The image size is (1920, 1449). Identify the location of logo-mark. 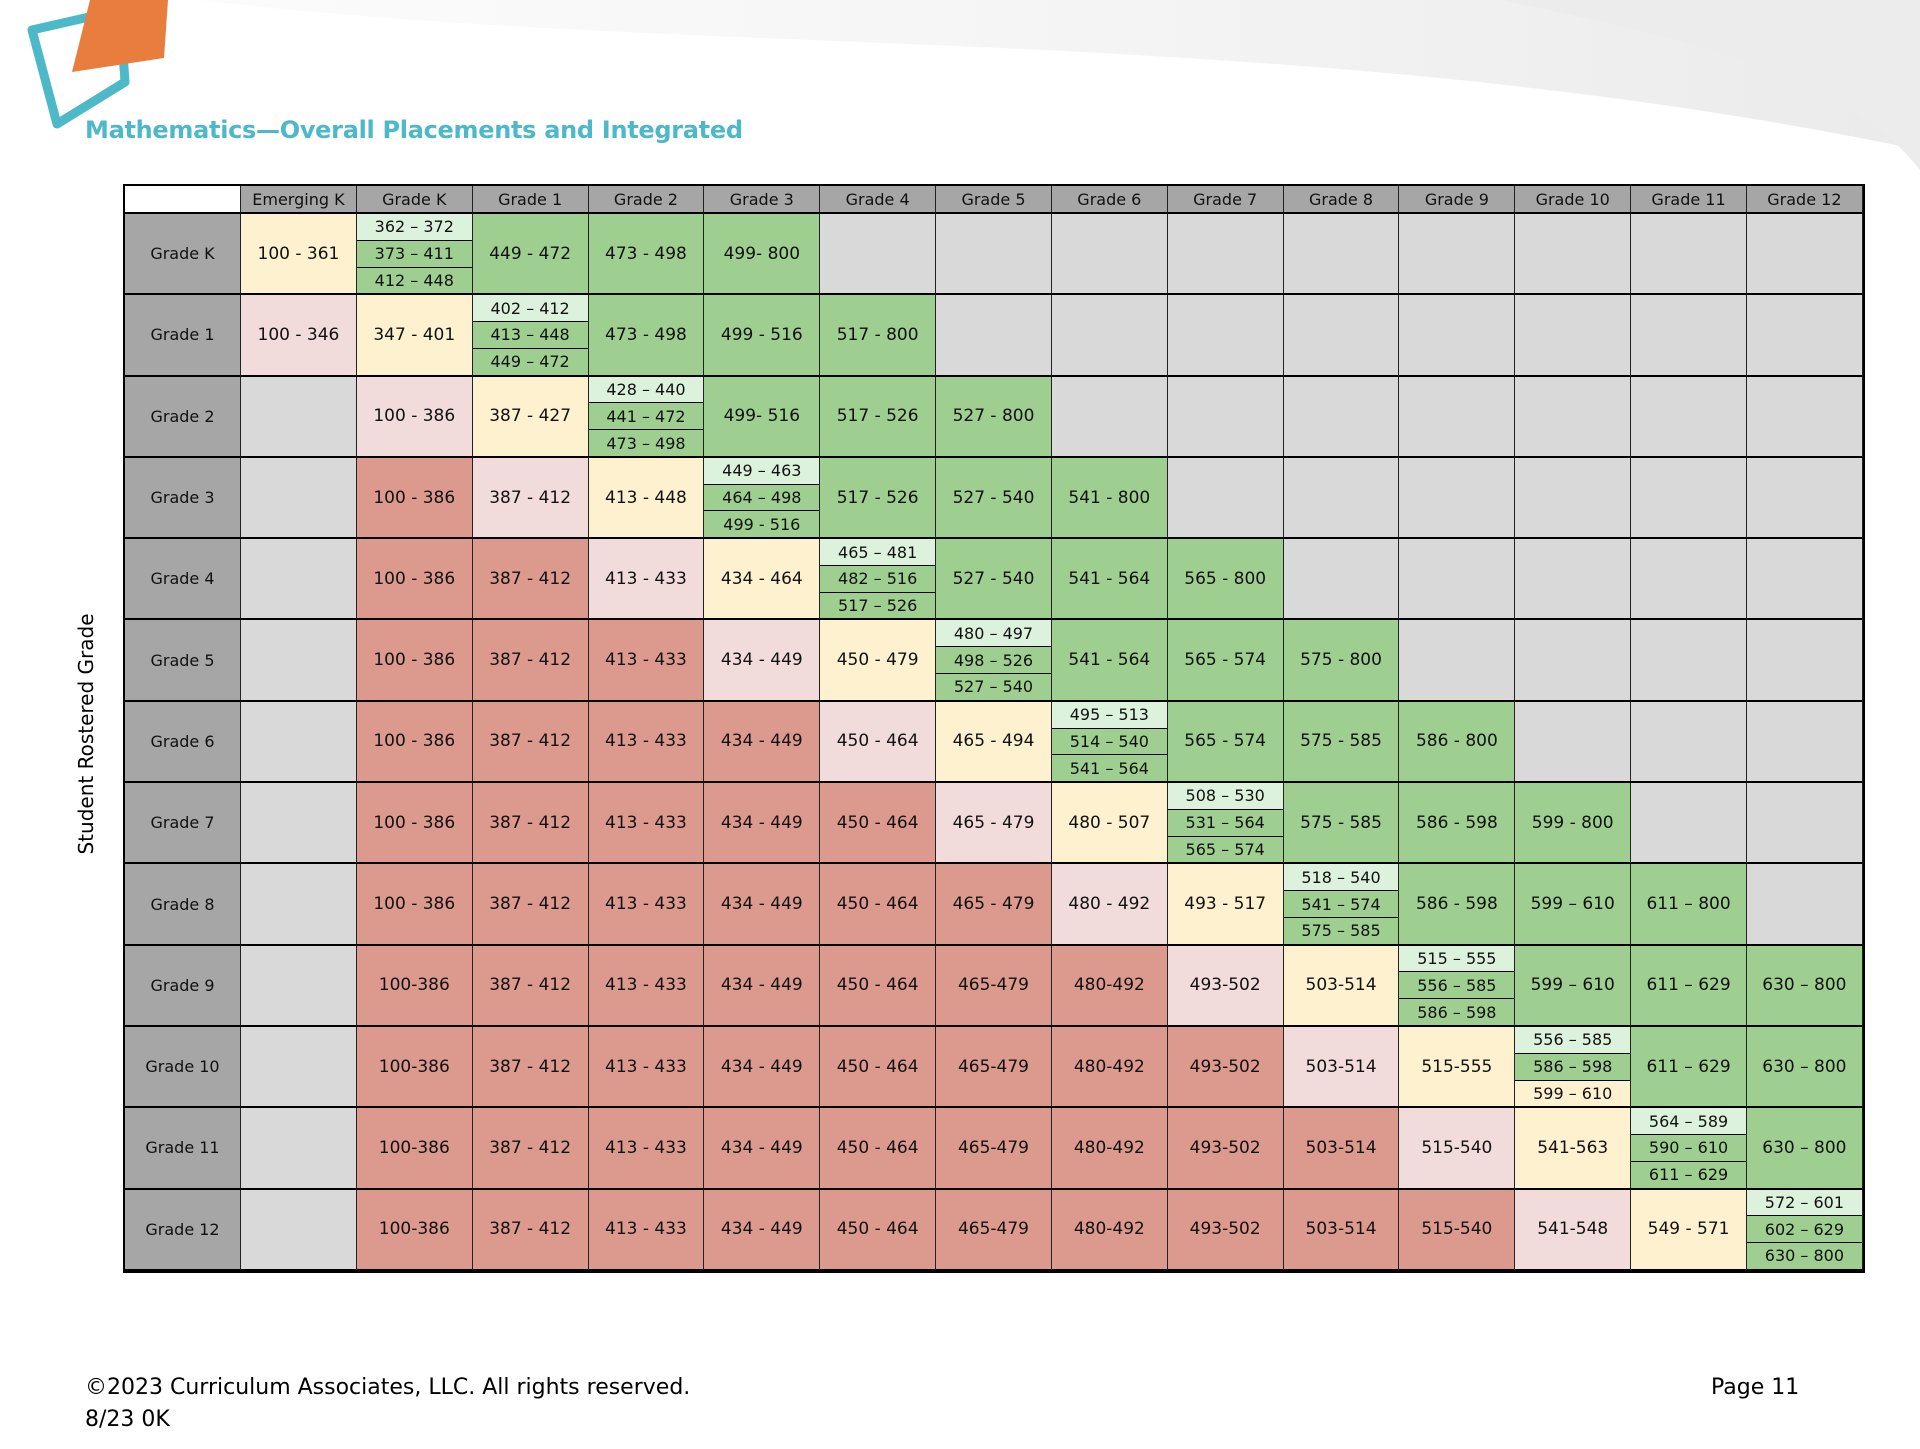
(97, 64).